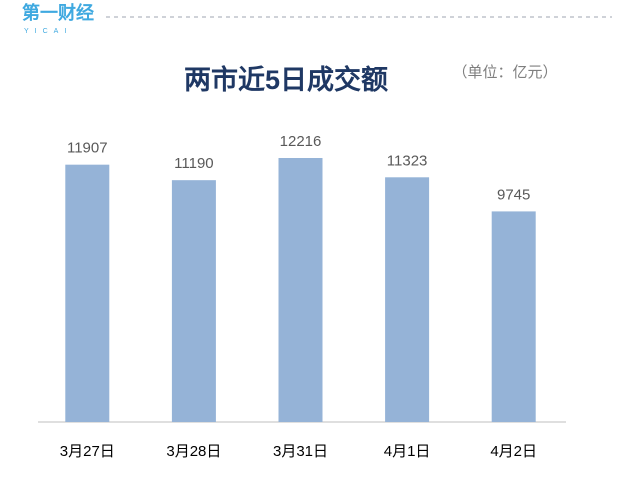 The image size is (630, 494). What do you see at coordinates (513, 194) in the screenshot?
I see `data-label: 9745` at bounding box center [513, 194].